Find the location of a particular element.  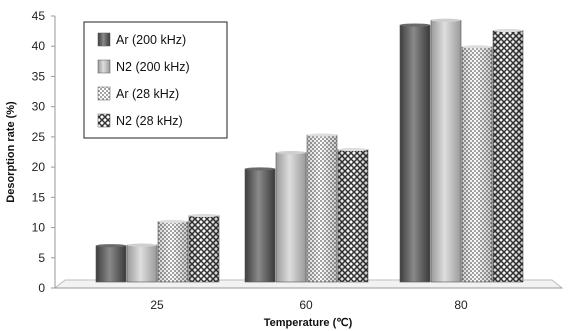

y-tick-label: 25 is located at coordinates (39, 137).